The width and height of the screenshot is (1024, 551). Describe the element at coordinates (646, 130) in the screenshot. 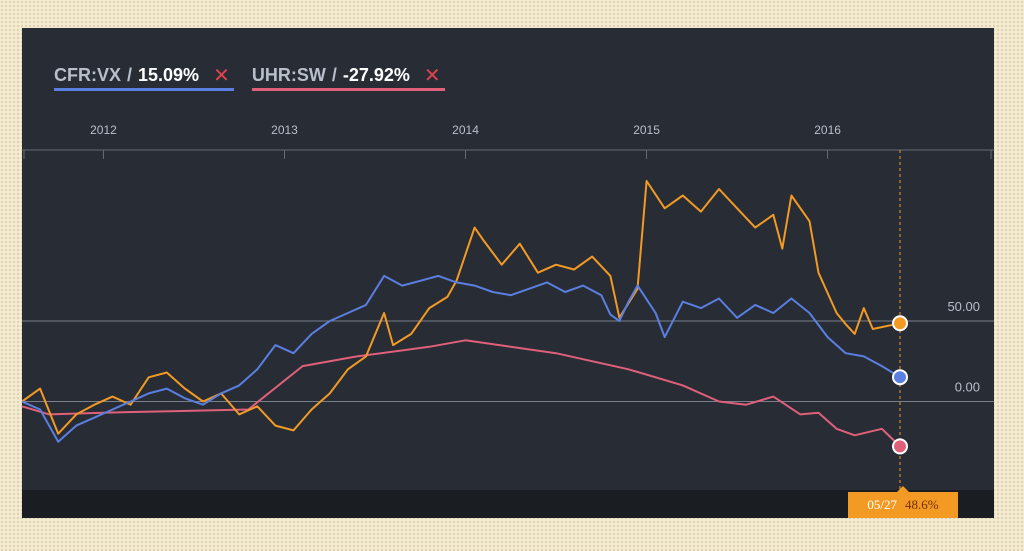

I see `x-tick-label: 2015` at that location.